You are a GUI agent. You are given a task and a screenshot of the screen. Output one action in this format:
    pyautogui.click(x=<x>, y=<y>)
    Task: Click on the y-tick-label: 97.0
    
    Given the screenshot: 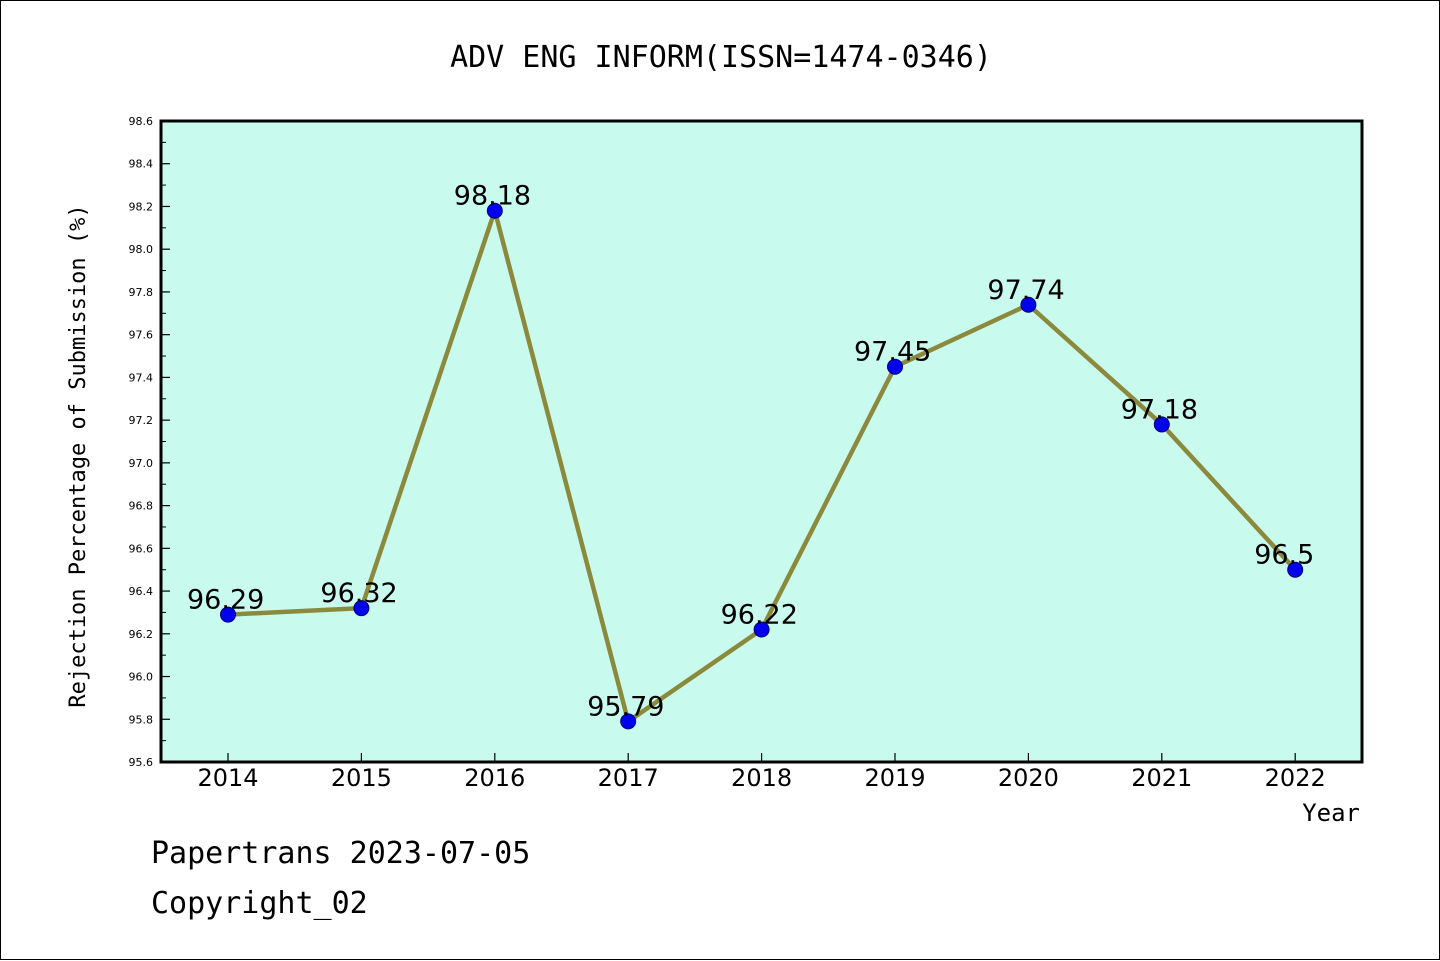 What is the action you would take?
    pyautogui.click(x=141, y=463)
    